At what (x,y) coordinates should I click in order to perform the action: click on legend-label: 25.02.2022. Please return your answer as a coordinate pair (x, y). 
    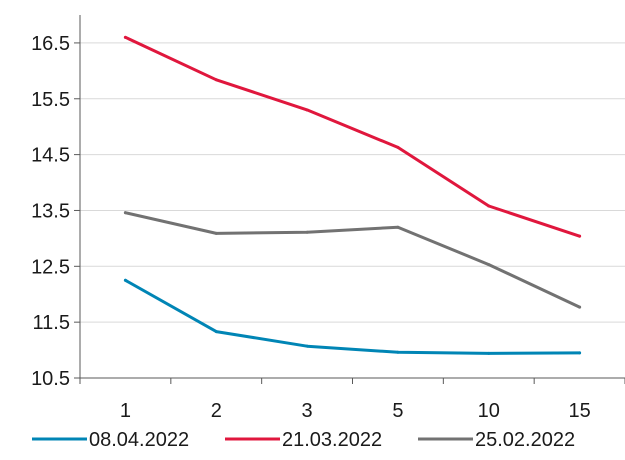
    Looking at the image, I should click on (525, 440).